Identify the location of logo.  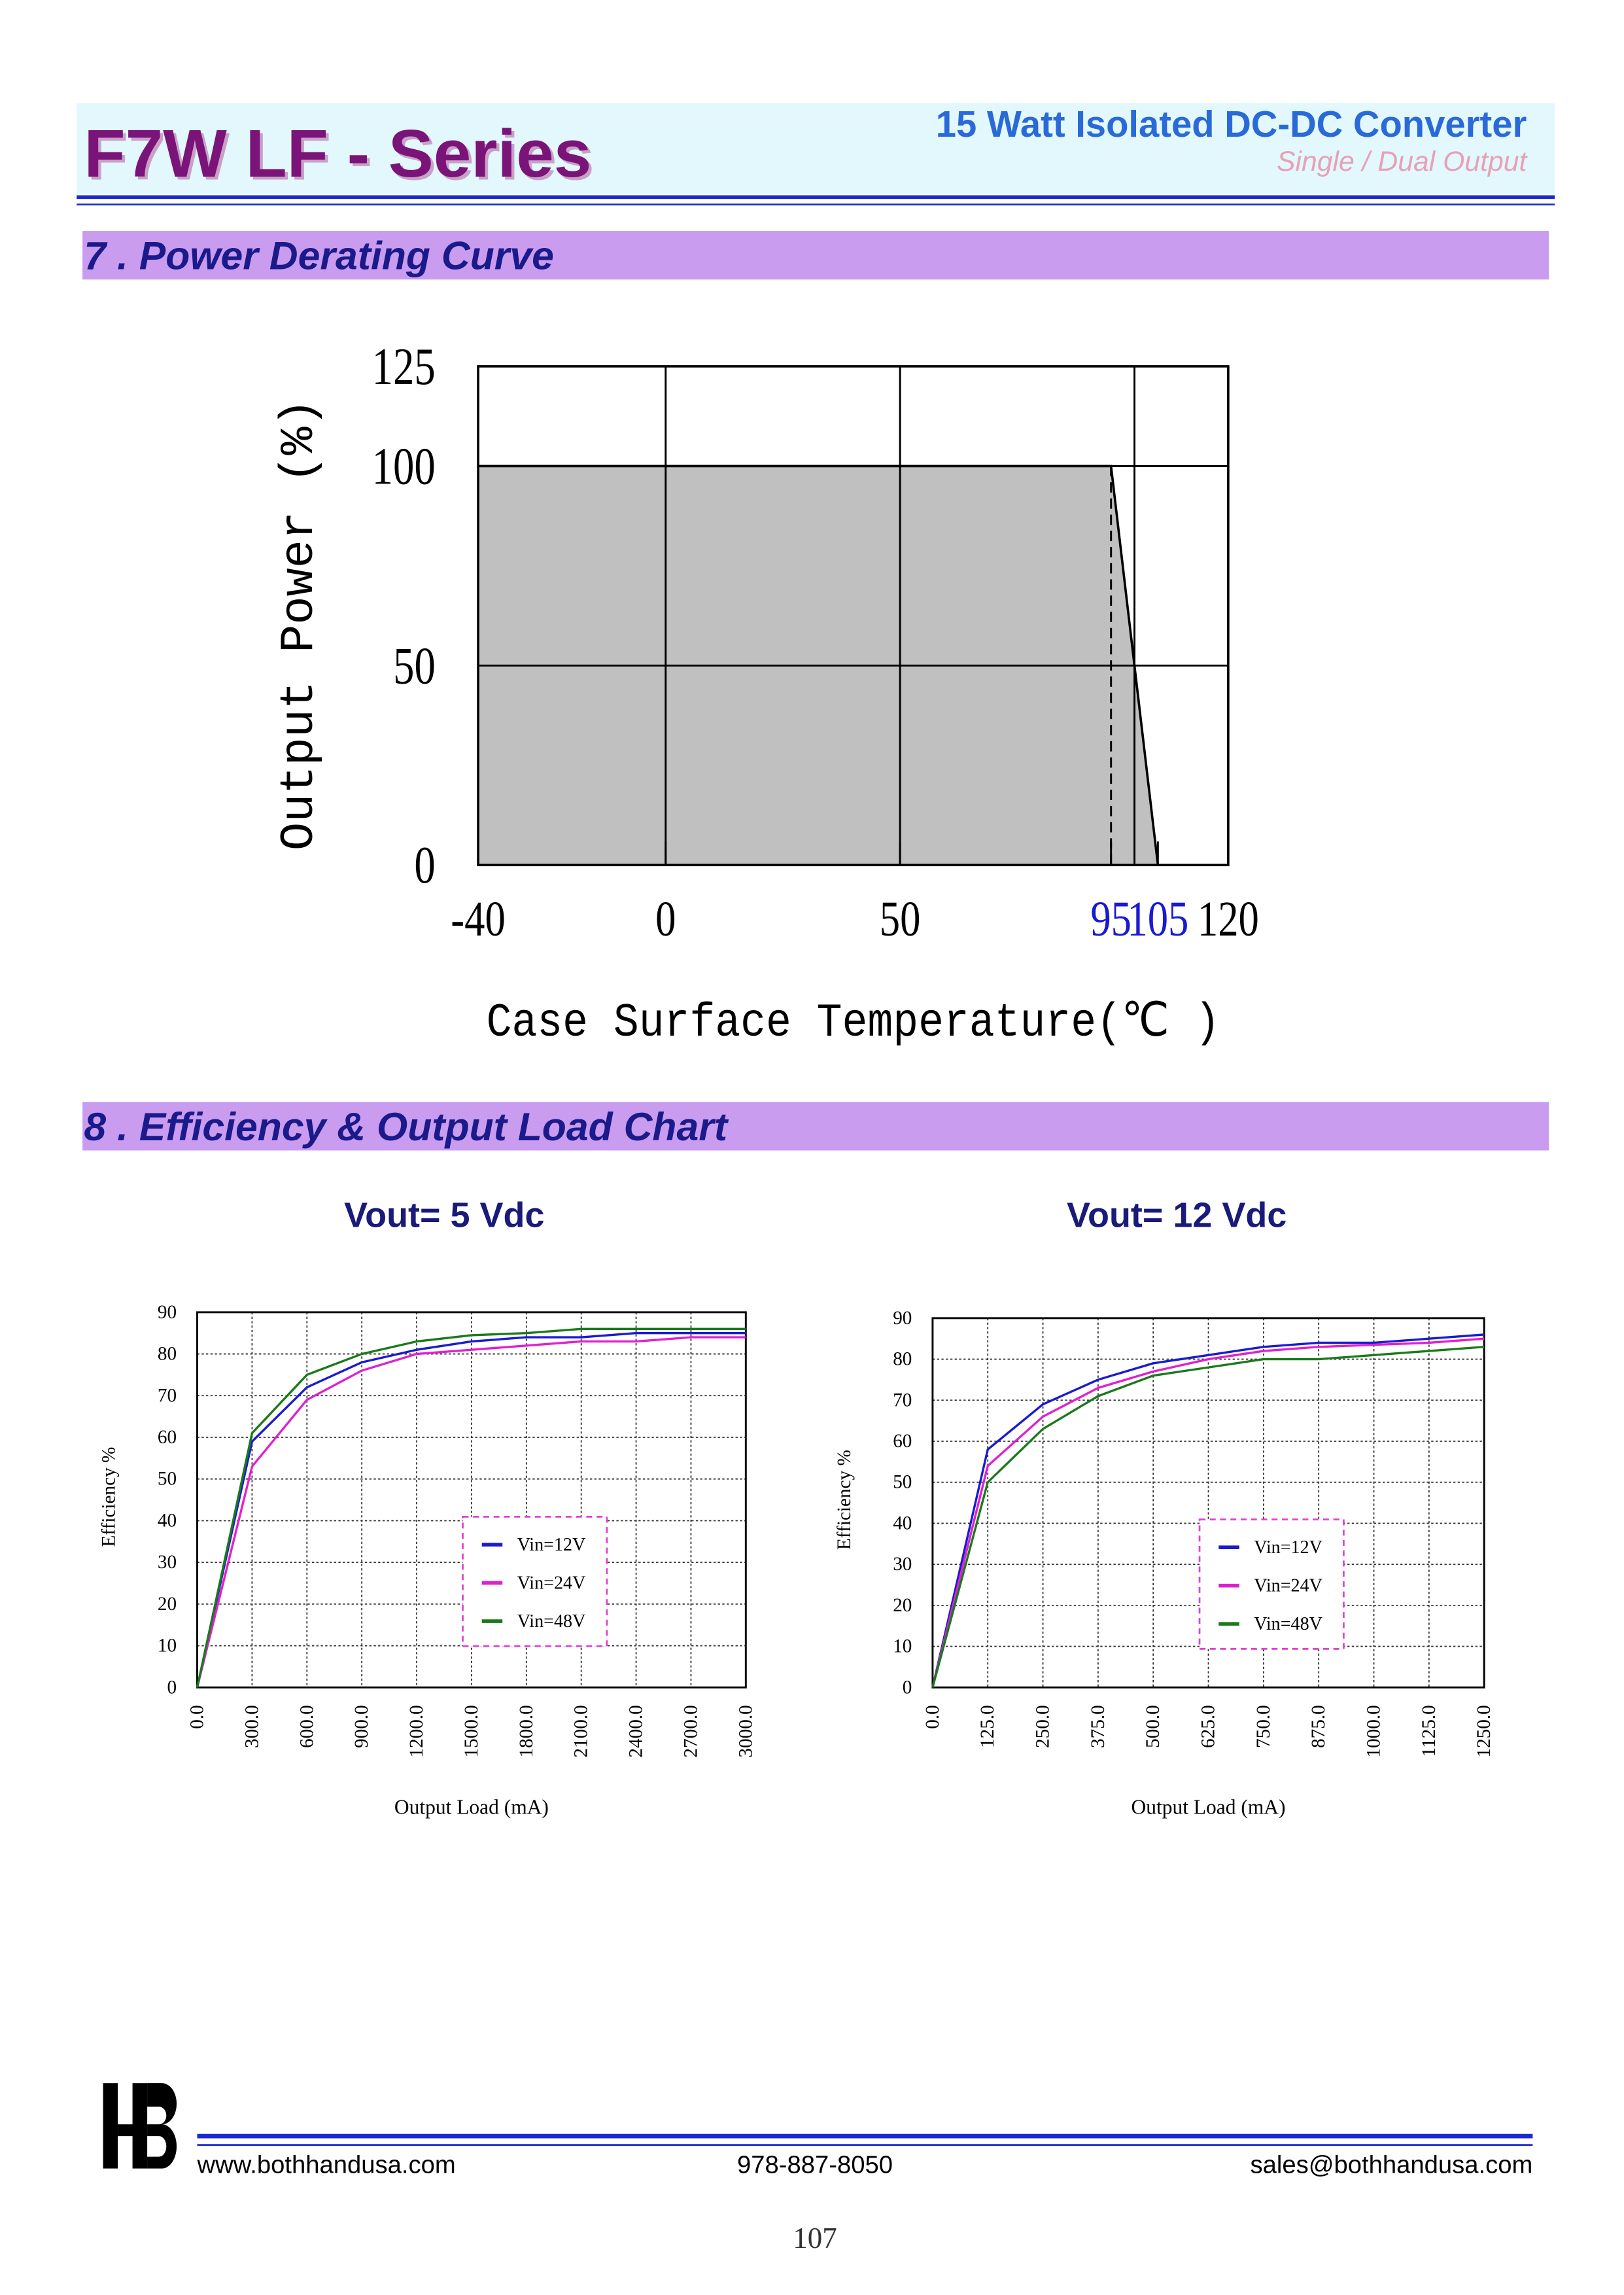
(140, 2126).